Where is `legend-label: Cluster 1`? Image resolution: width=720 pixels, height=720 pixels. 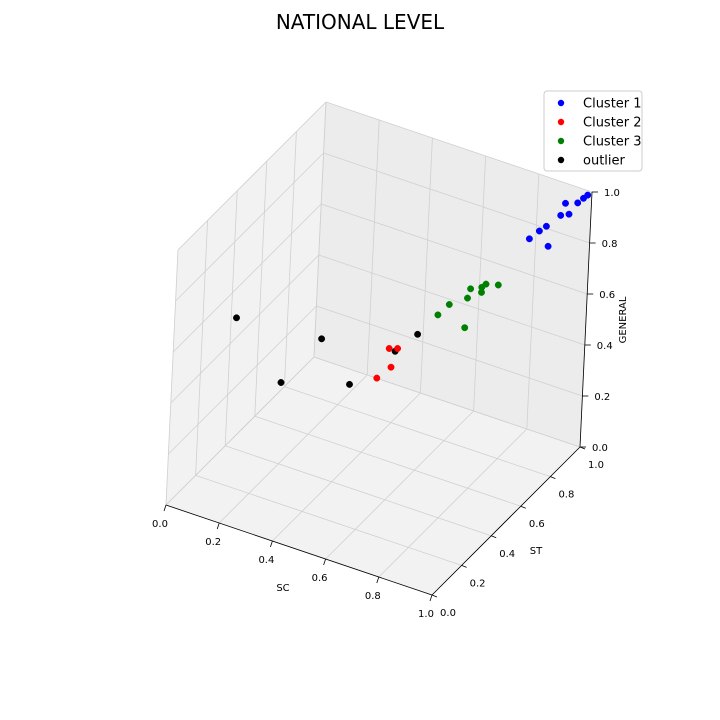
legend-label: Cluster 1 is located at coordinates (612, 104).